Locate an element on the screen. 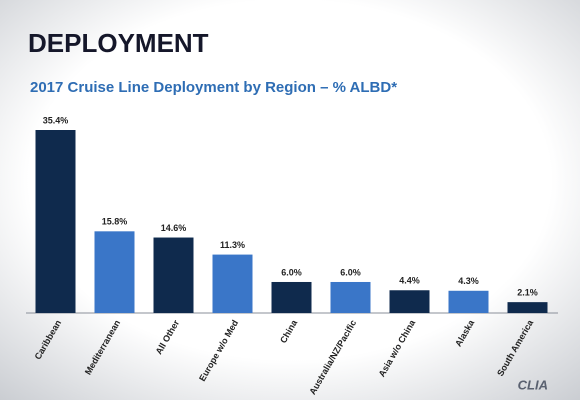 This screenshot has height=400, width=580. chart-title: DEPLOYMENT is located at coordinates (118, 43).